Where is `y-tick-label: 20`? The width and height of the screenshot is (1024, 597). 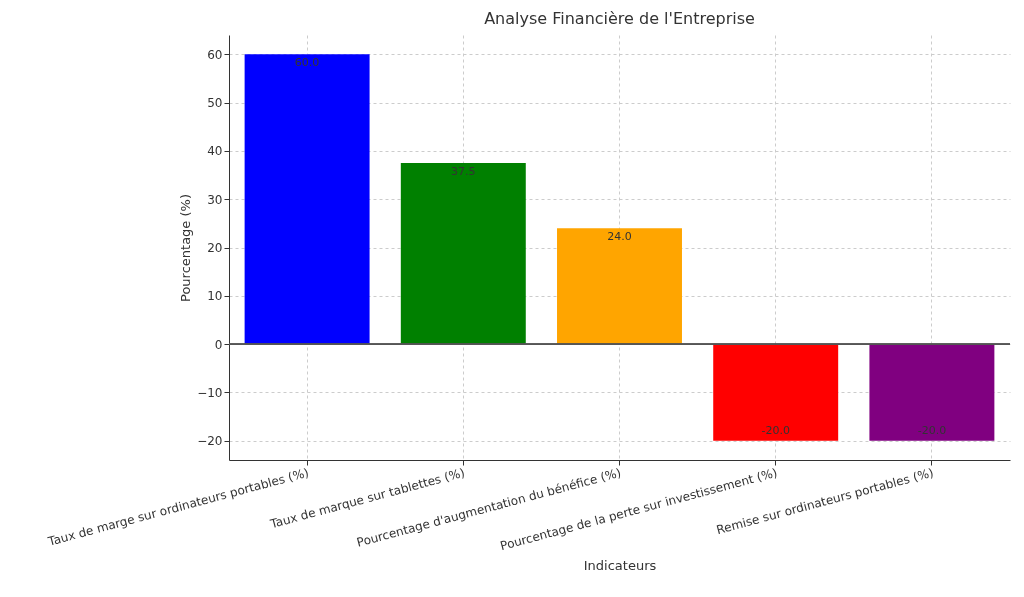
y-tick-label: 20 is located at coordinates (215, 248).